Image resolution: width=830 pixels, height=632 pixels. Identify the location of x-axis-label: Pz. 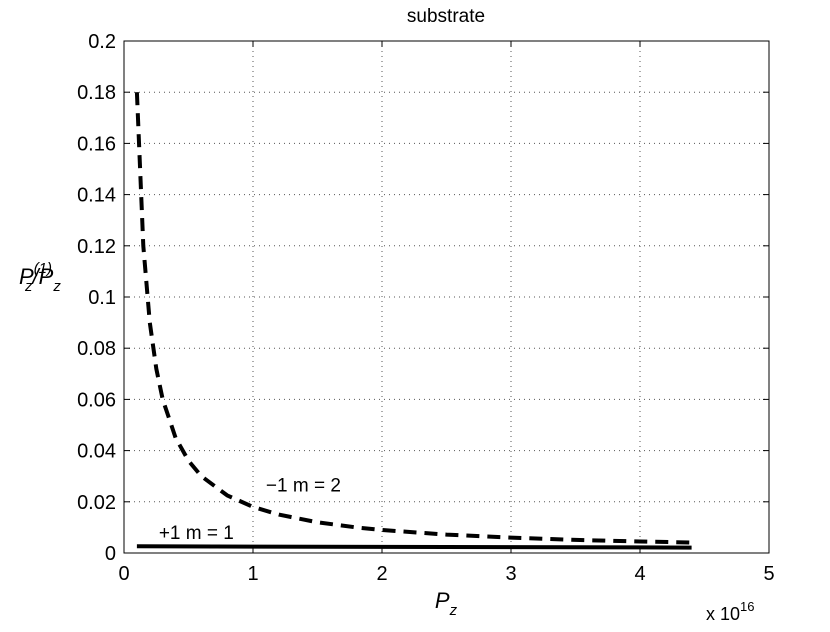
(446, 603).